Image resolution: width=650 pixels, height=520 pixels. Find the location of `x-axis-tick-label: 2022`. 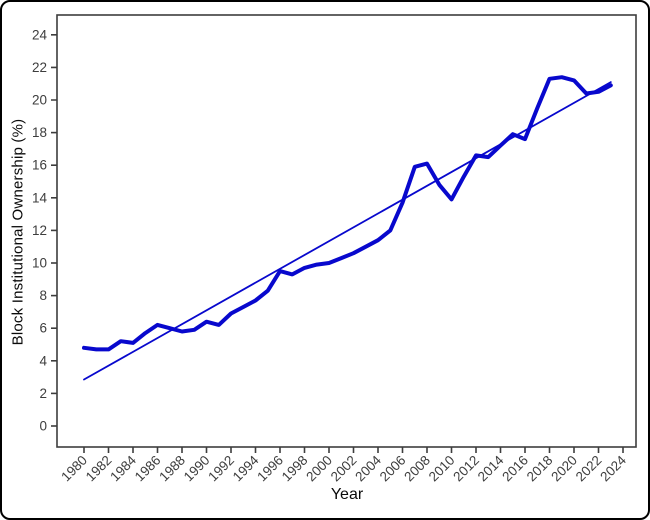

x-axis-tick-label: 2022 is located at coordinates (589, 469).